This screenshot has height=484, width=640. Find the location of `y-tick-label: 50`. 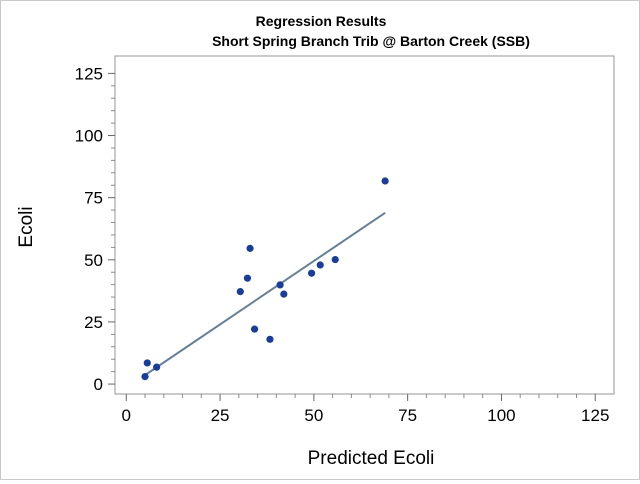

y-tick-label: 50 is located at coordinates (93, 260).